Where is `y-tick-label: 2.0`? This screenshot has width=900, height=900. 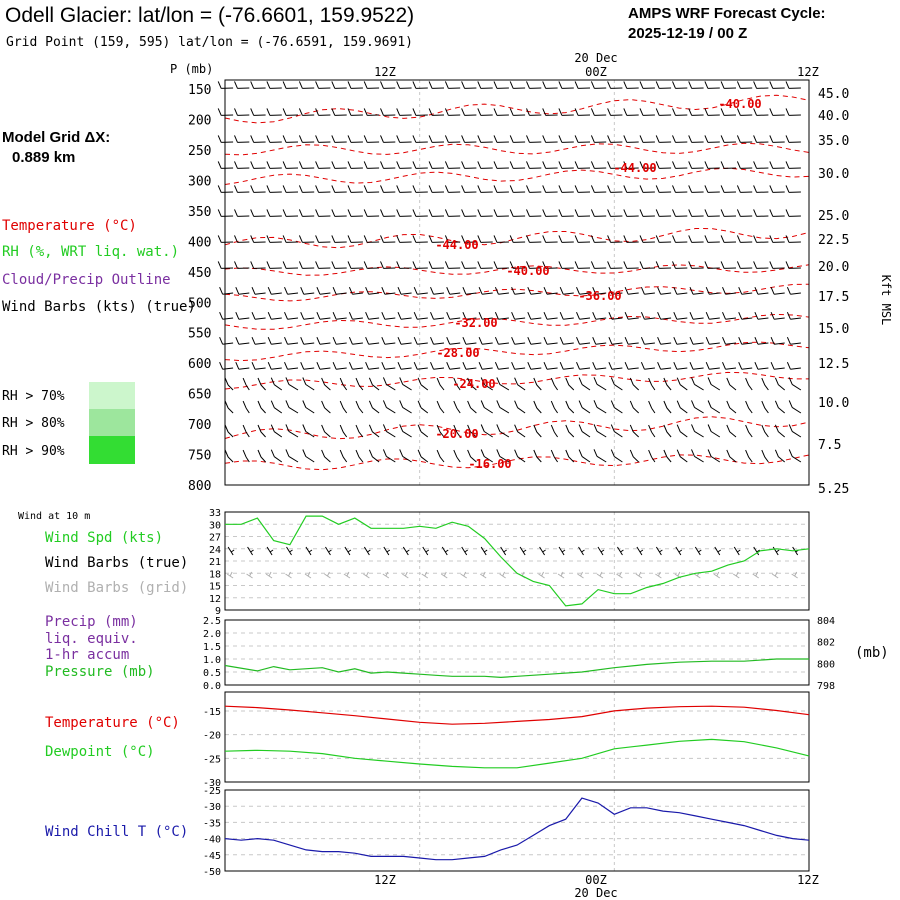
y-tick-label: 2.0 is located at coordinates (212, 634).